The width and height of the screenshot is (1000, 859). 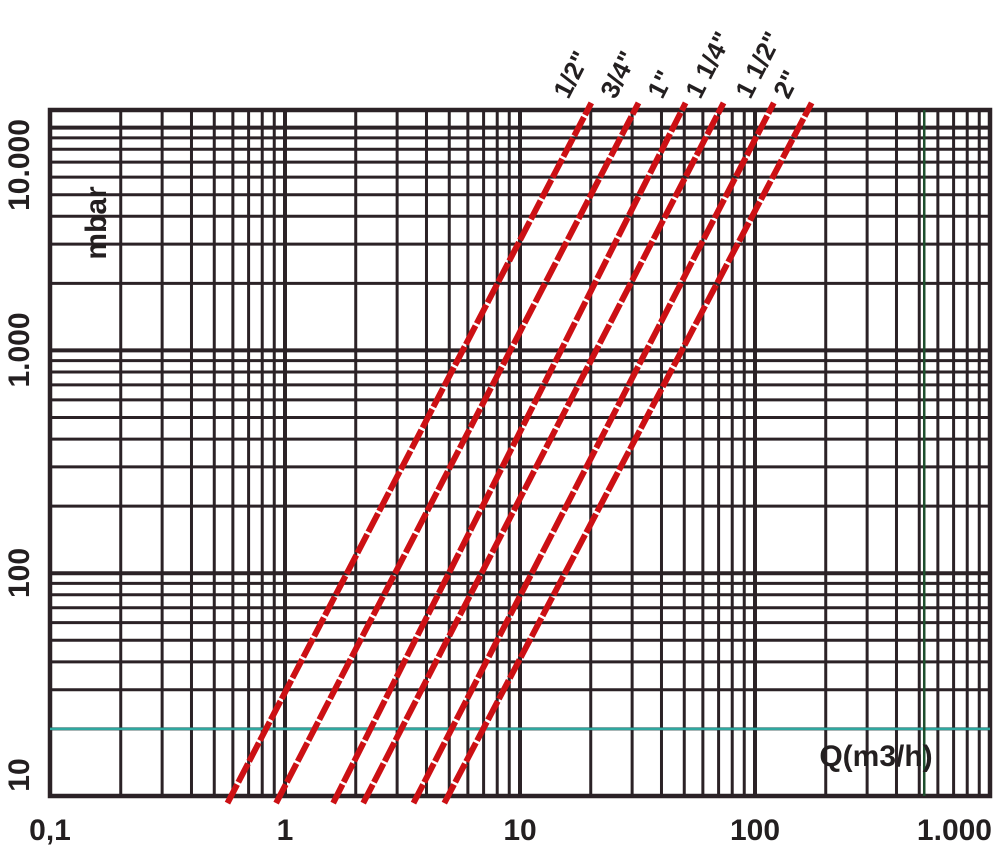 What do you see at coordinates (755, 830) in the screenshot?
I see `x-tick-label: 100` at bounding box center [755, 830].